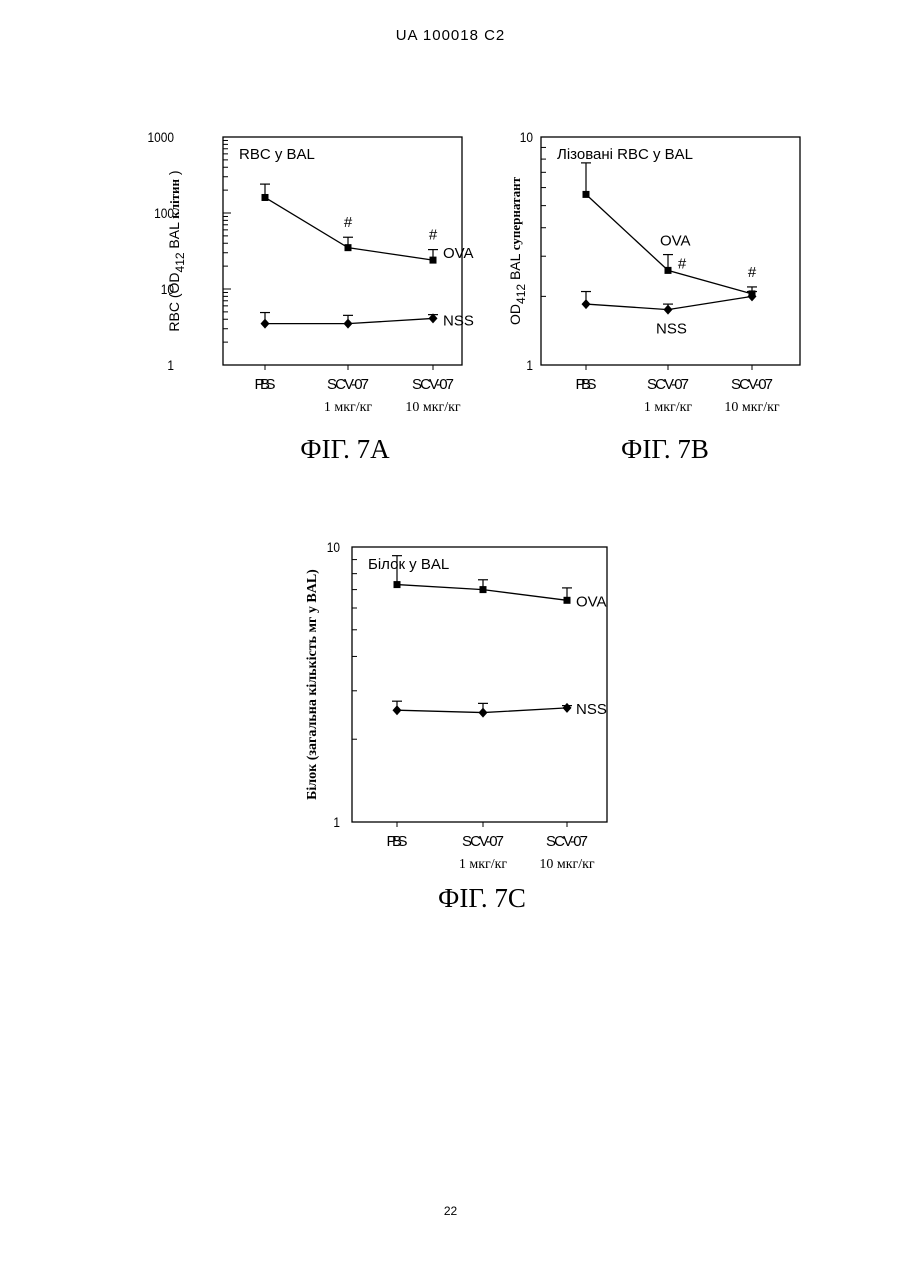  I want to click on y-axis-title: OD412 BAL супернатант, so click(517, 250).